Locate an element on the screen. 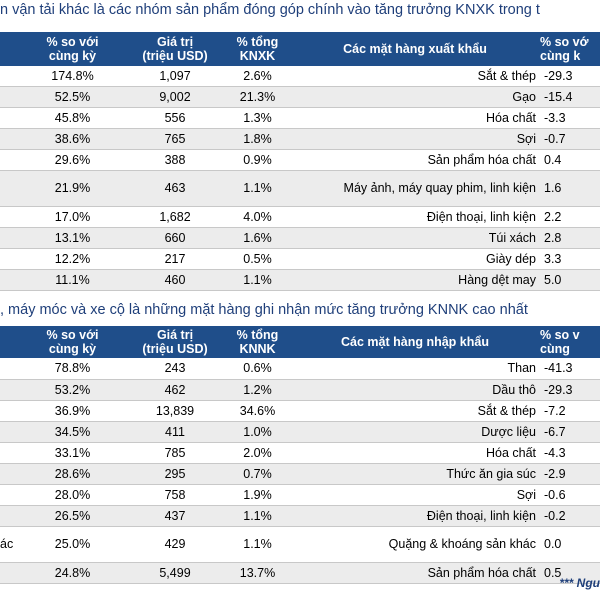  table-row: 17.0% 1,682 4.0% Điện thoại, linh kiện 2.2 is located at coordinates (300, 217).